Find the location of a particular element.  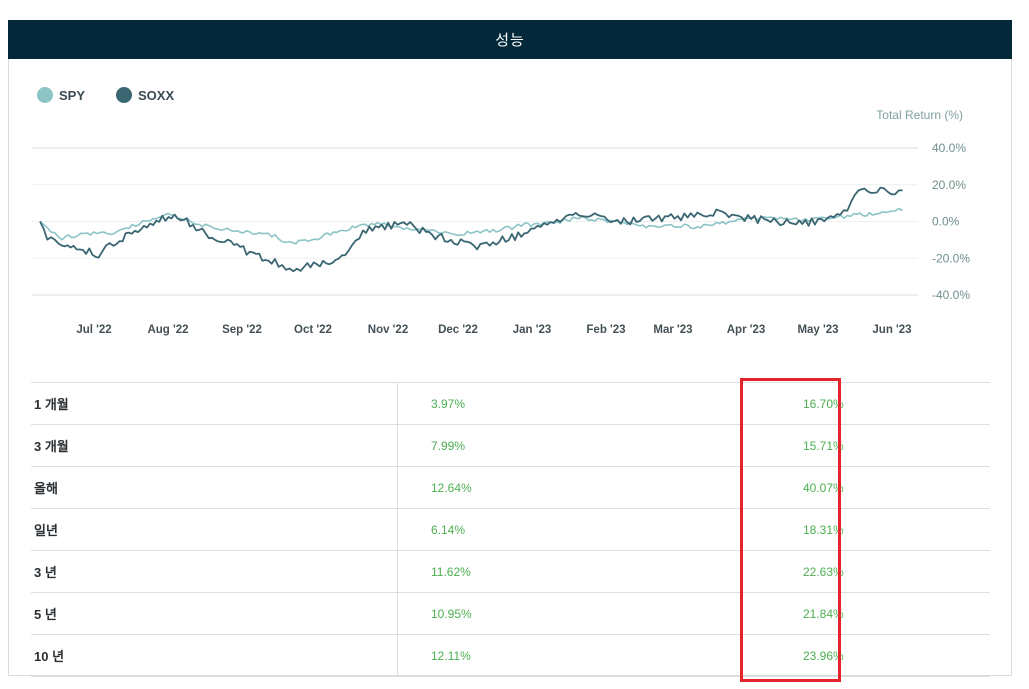

soxx-return: 40.07% is located at coordinates (883, 487).